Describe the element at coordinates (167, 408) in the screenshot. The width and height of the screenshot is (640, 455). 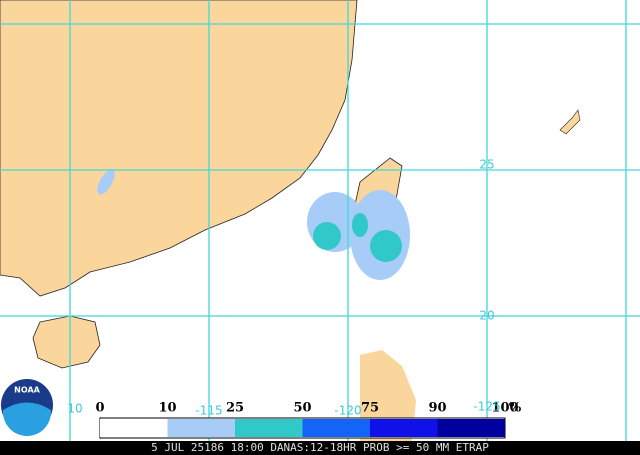
I see `legend-label: 10` at that location.